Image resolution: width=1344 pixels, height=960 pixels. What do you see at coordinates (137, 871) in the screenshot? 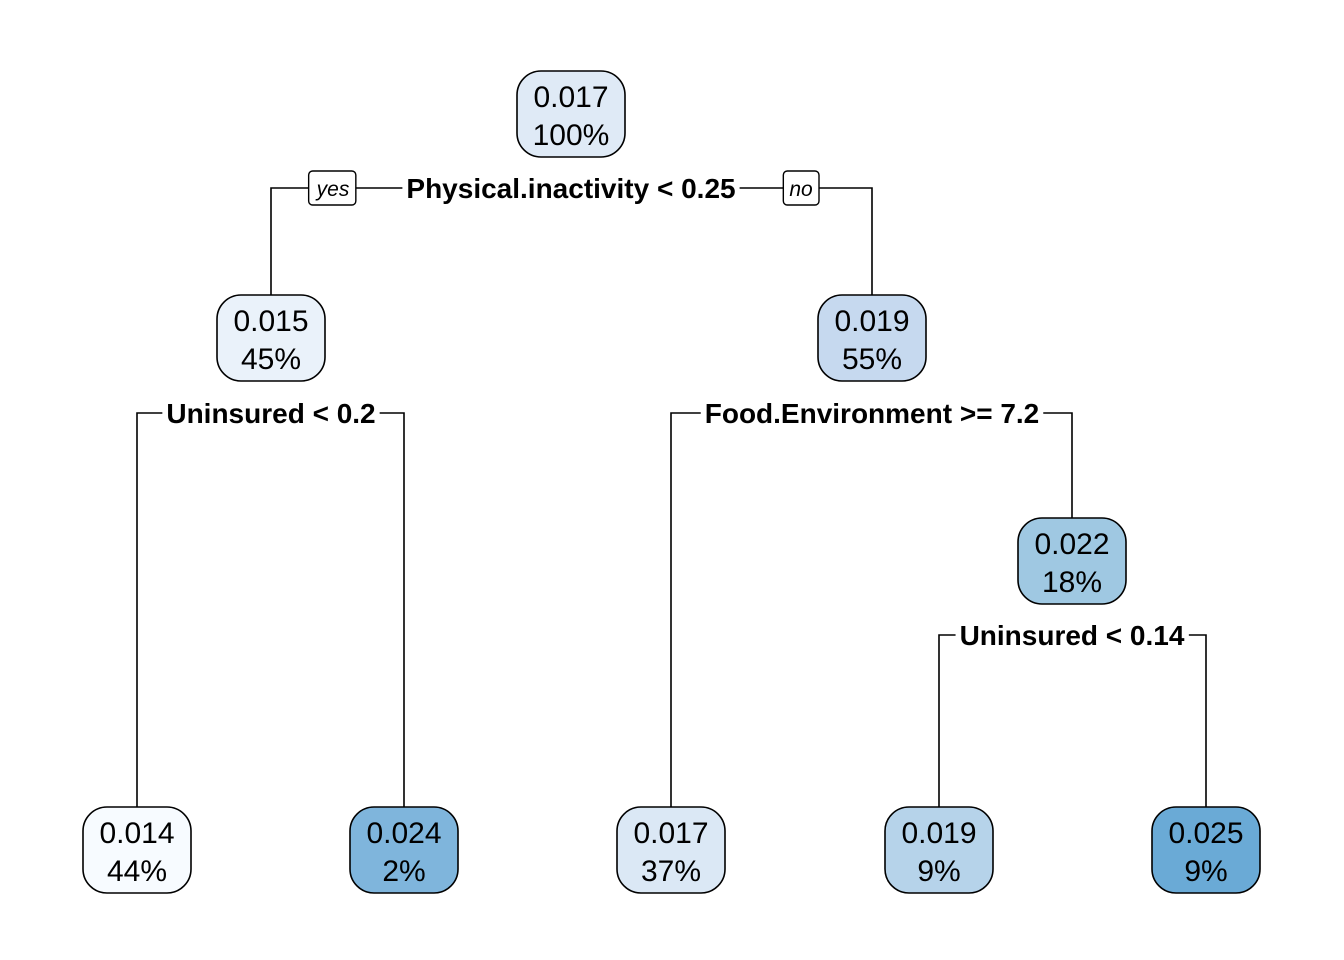
I see `node-percent-leaf1: 44%` at bounding box center [137, 871].